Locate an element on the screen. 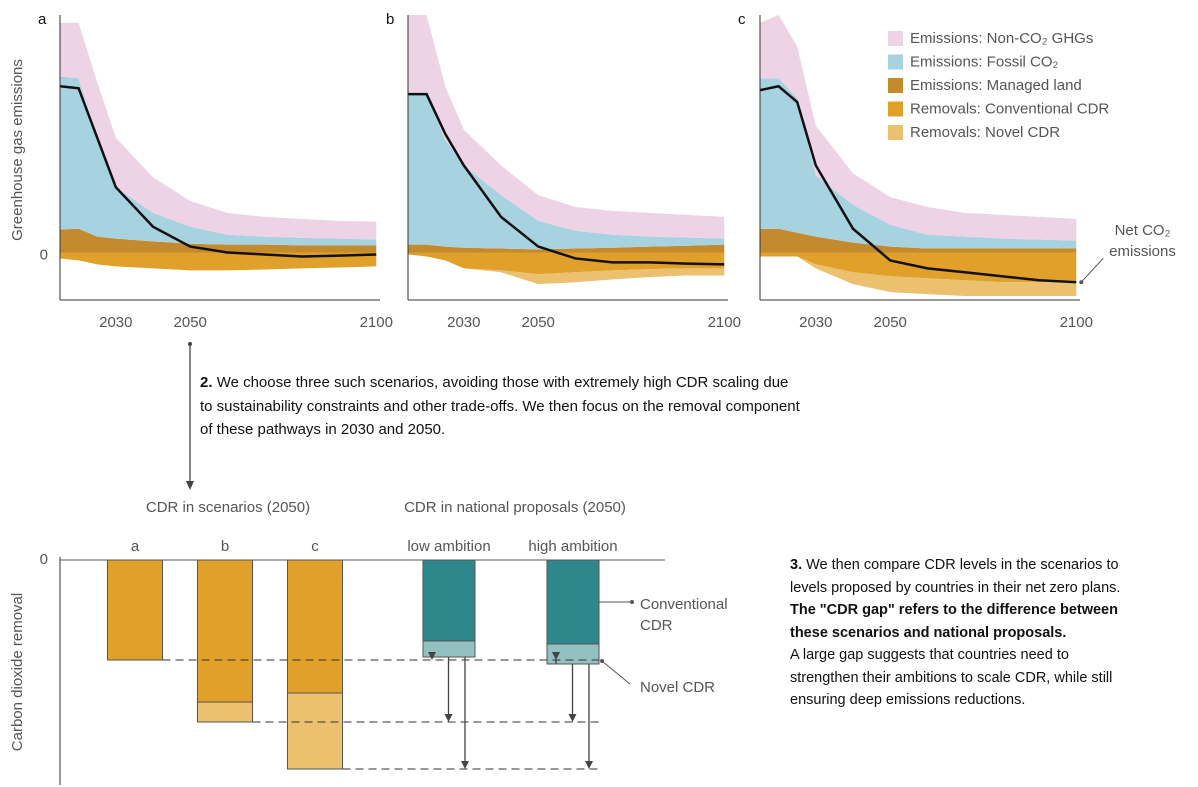 The height and width of the screenshot is (787, 1198). series-annotation: Novel CDR is located at coordinates (678, 687).